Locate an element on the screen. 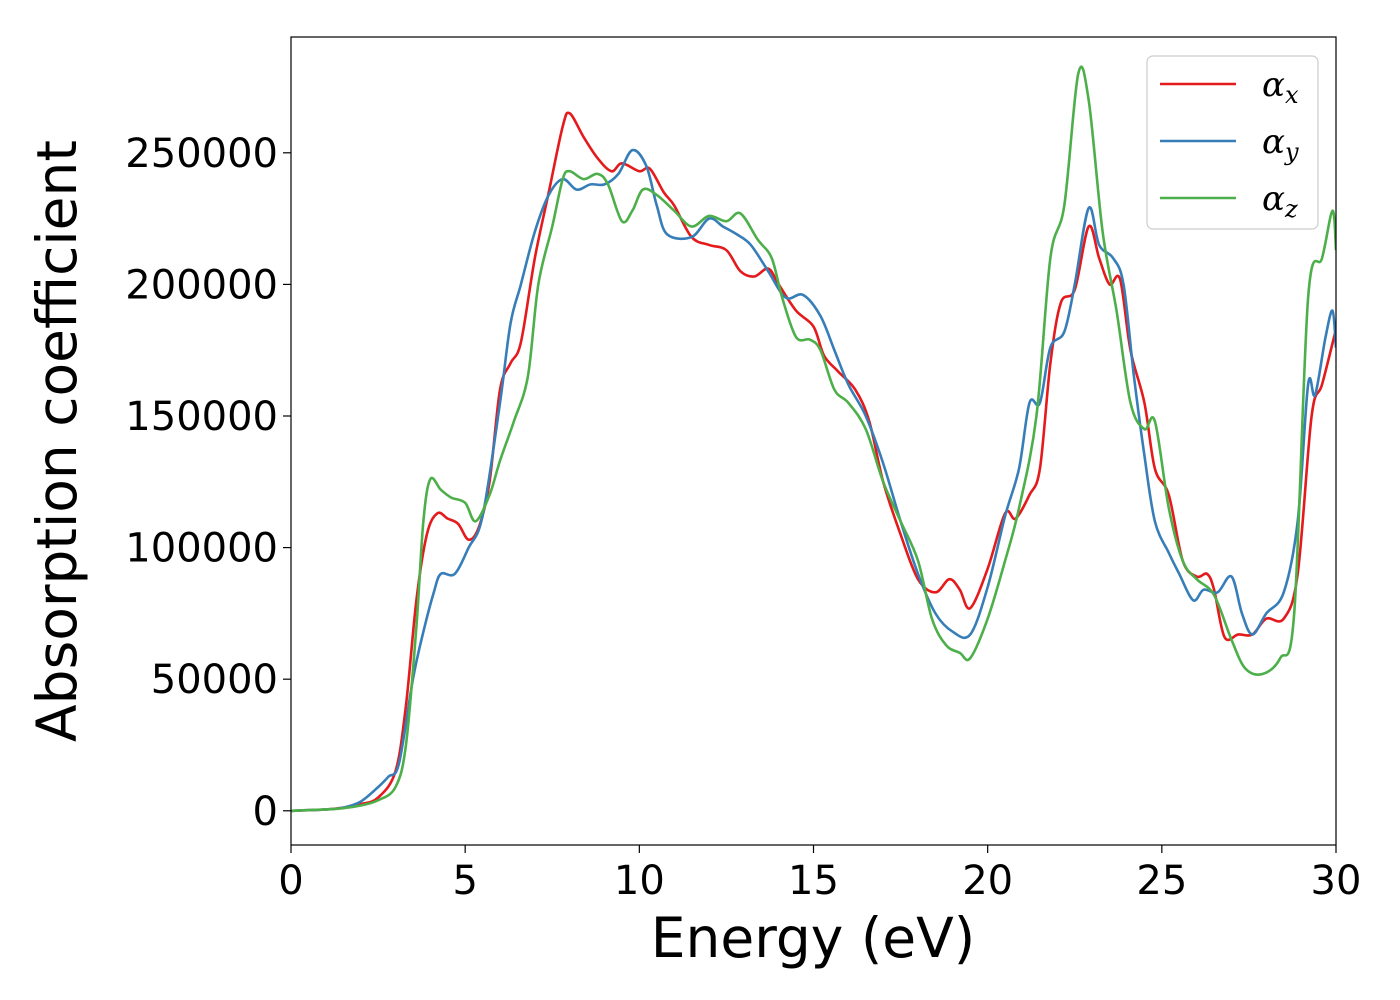 The width and height of the screenshot is (1400, 1000). y-axis-label: Absorption coefficient is located at coordinates (57, 441).